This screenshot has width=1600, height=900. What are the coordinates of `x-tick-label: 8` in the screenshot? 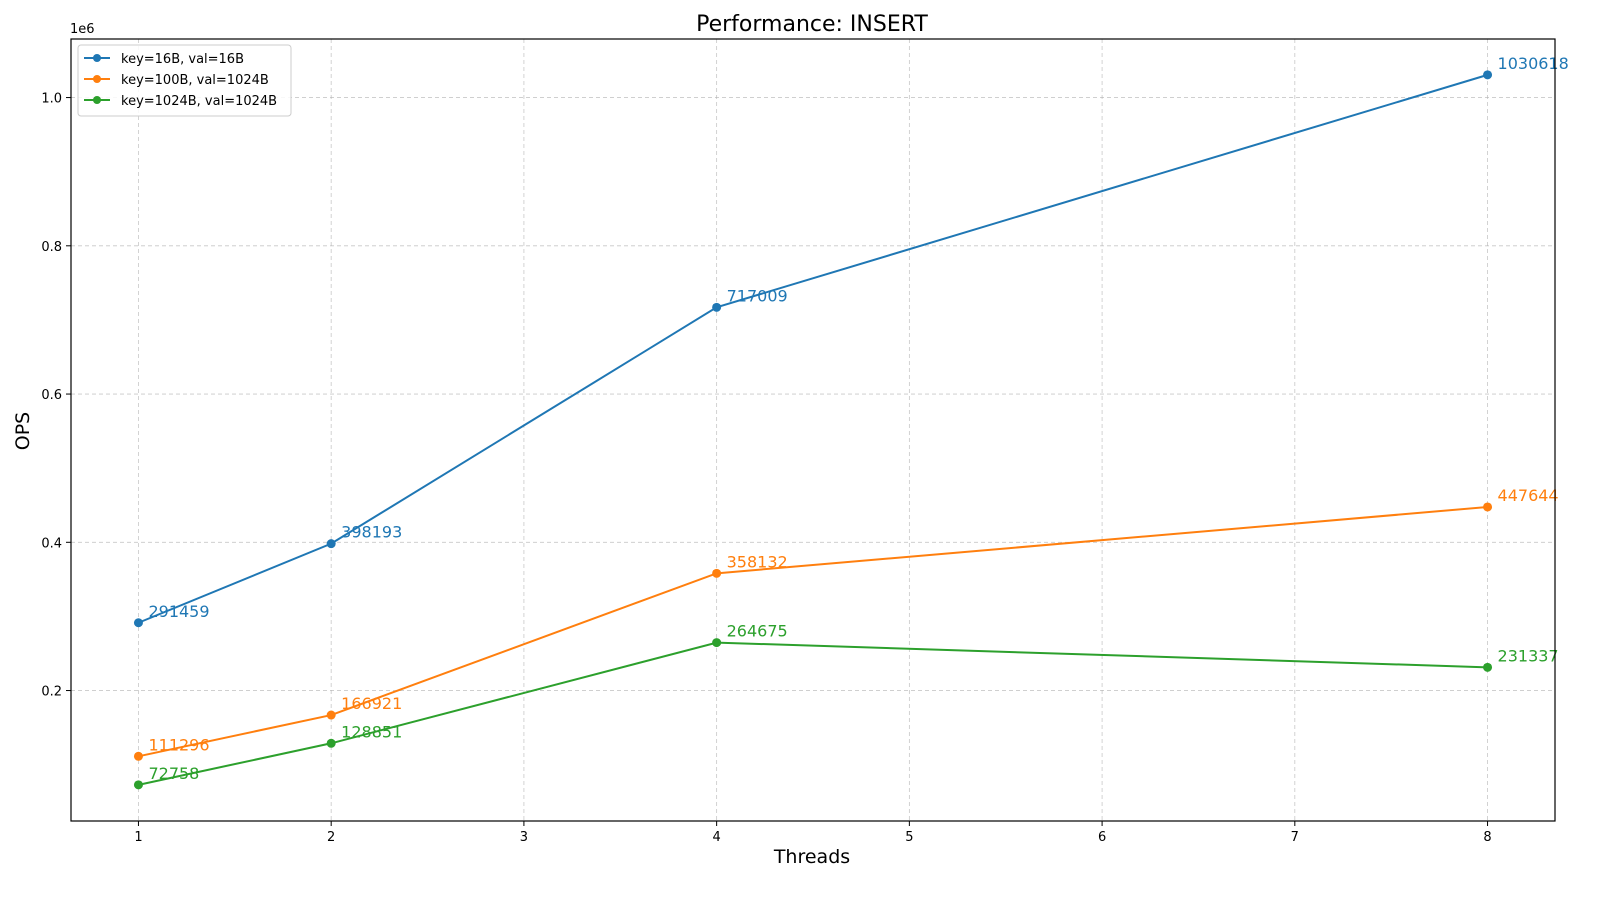 It's located at (1487, 837).